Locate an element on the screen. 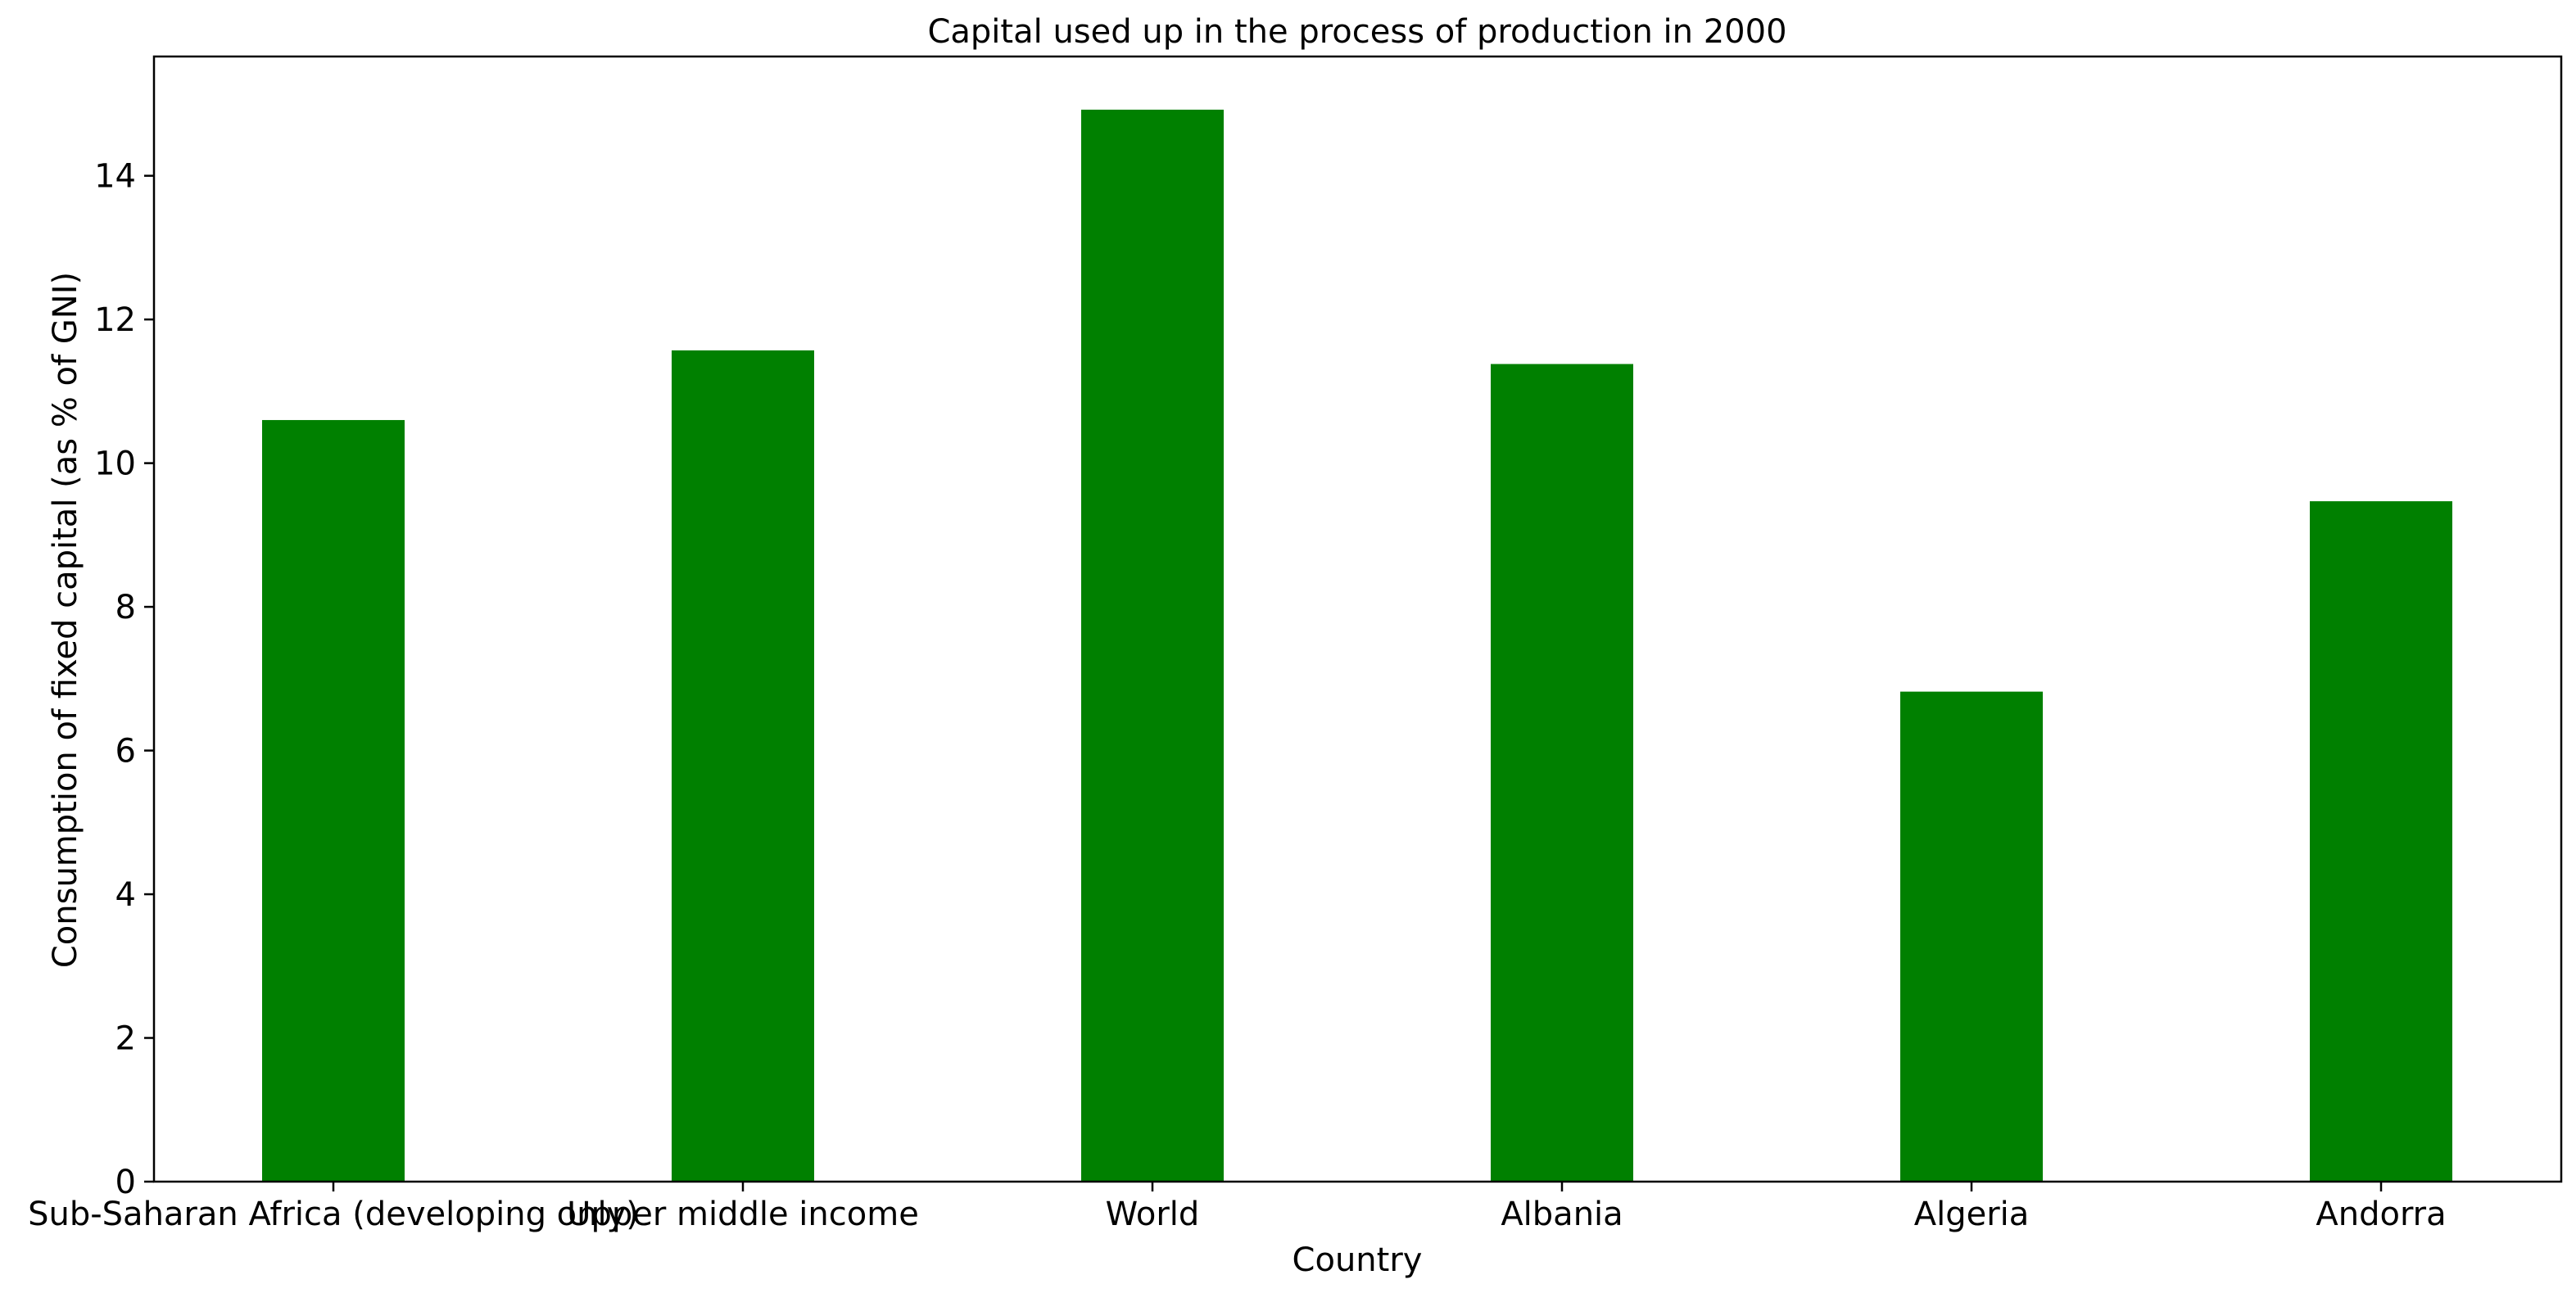 The height and width of the screenshot is (1293, 2576). x-axis-label: Country is located at coordinates (1358, 1260).